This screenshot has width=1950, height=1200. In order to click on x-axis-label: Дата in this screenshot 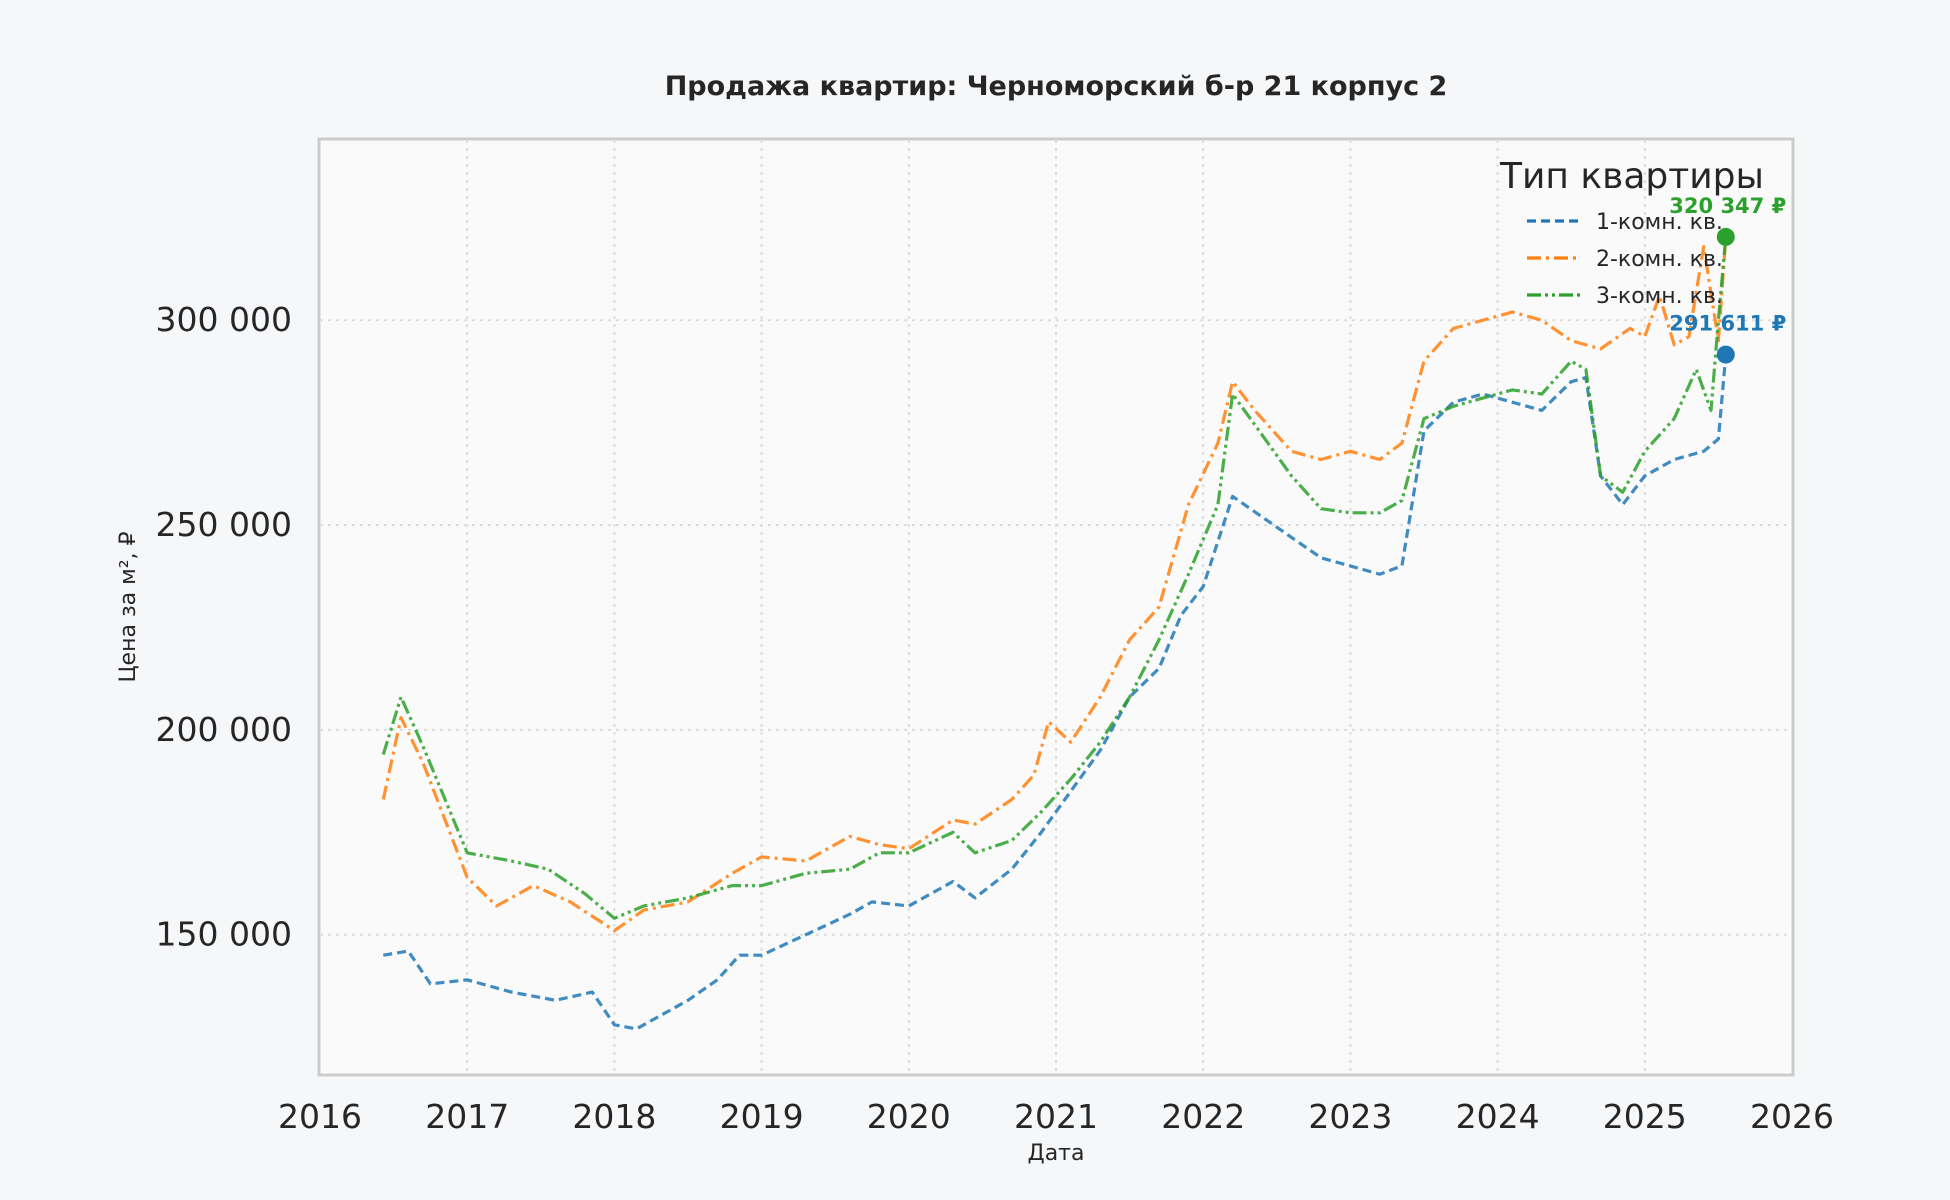, I will do `click(1056, 1153)`.